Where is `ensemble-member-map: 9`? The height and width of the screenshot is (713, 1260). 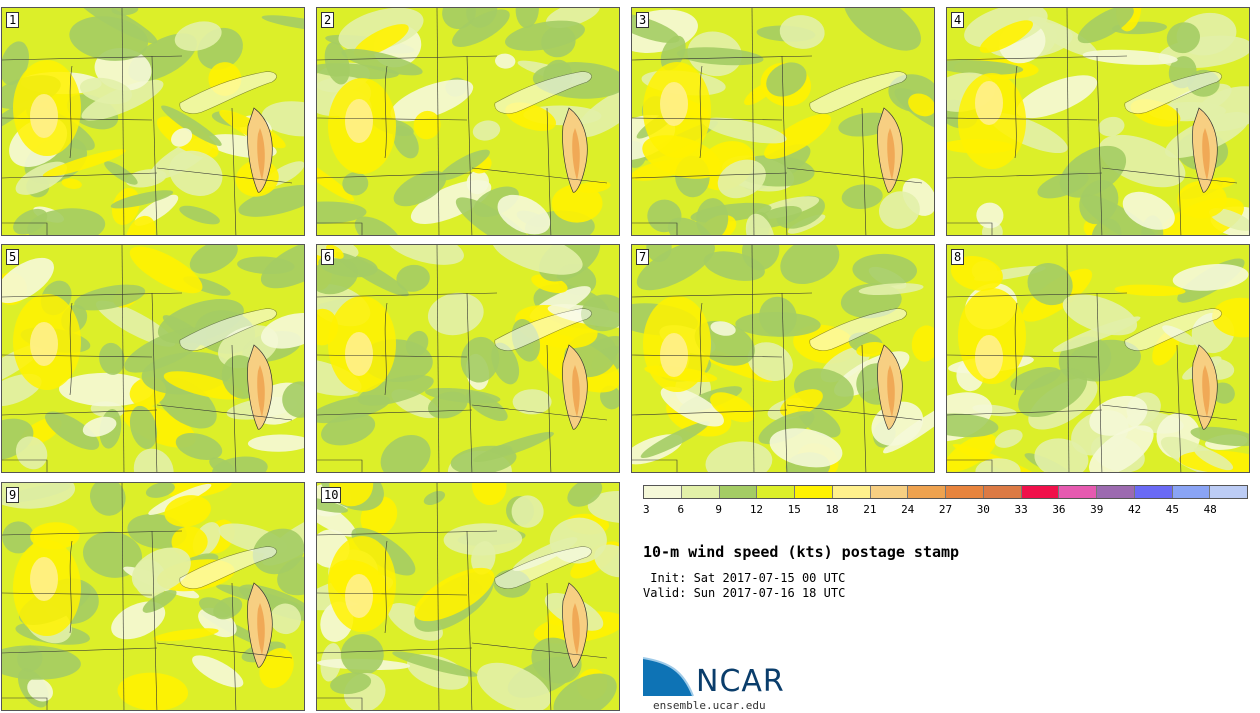
ensemble-member-map: 9 is located at coordinates (153, 596).